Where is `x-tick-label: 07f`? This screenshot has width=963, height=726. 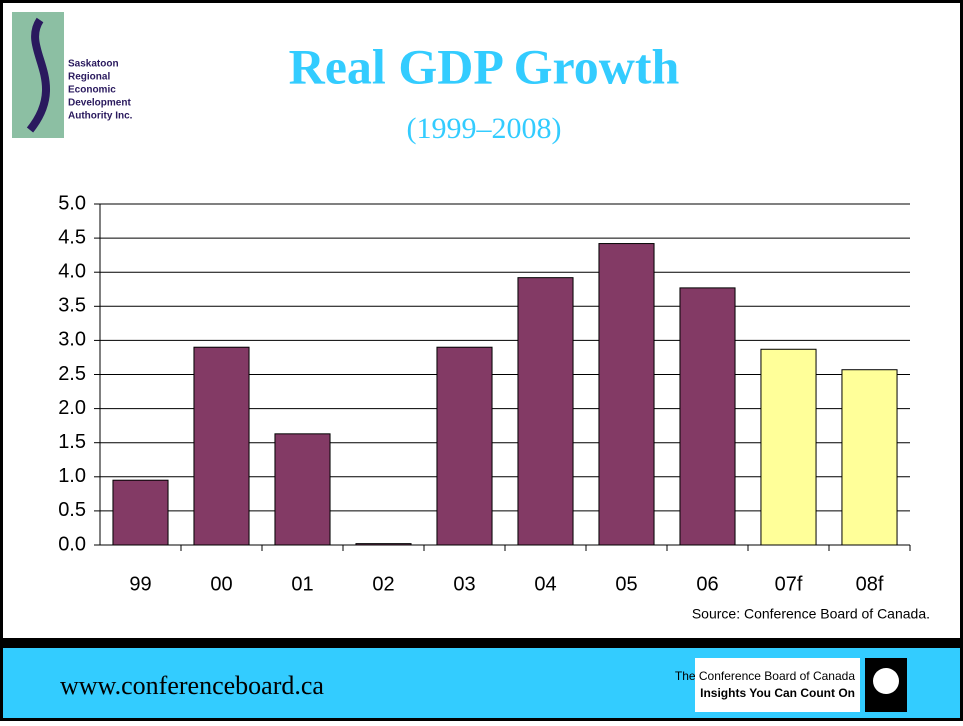
x-tick-label: 07f is located at coordinates (789, 584).